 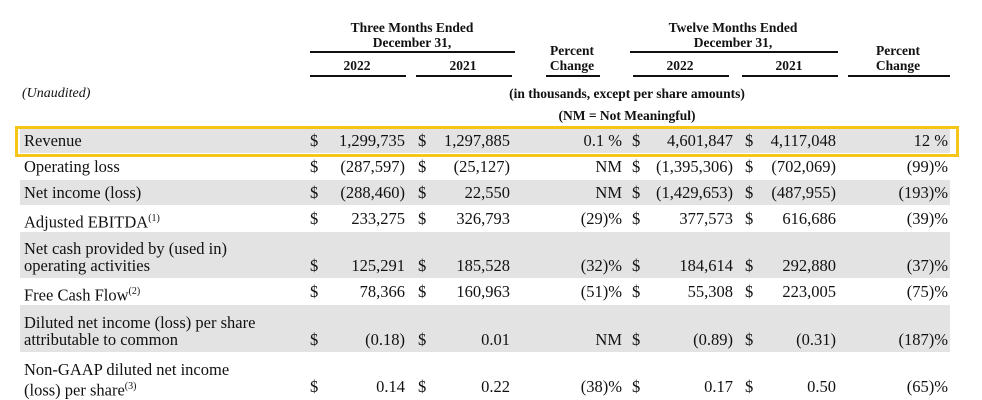 What do you see at coordinates (378, 218) in the screenshot?
I see `amount: 233,275` at bounding box center [378, 218].